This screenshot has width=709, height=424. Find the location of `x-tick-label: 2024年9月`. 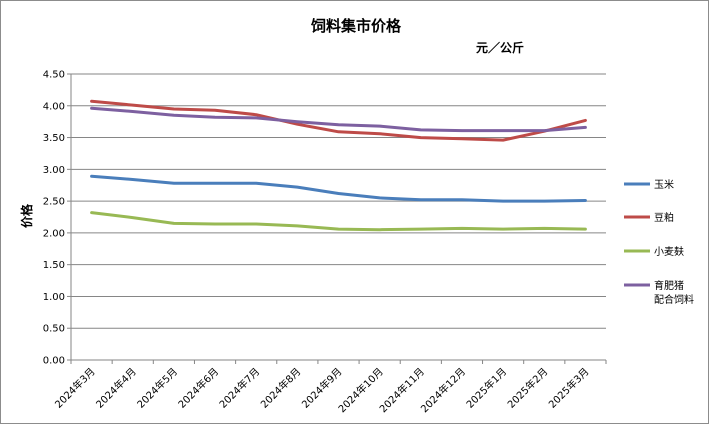

x-tick-label: 2024年9月 is located at coordinates (322, 388).